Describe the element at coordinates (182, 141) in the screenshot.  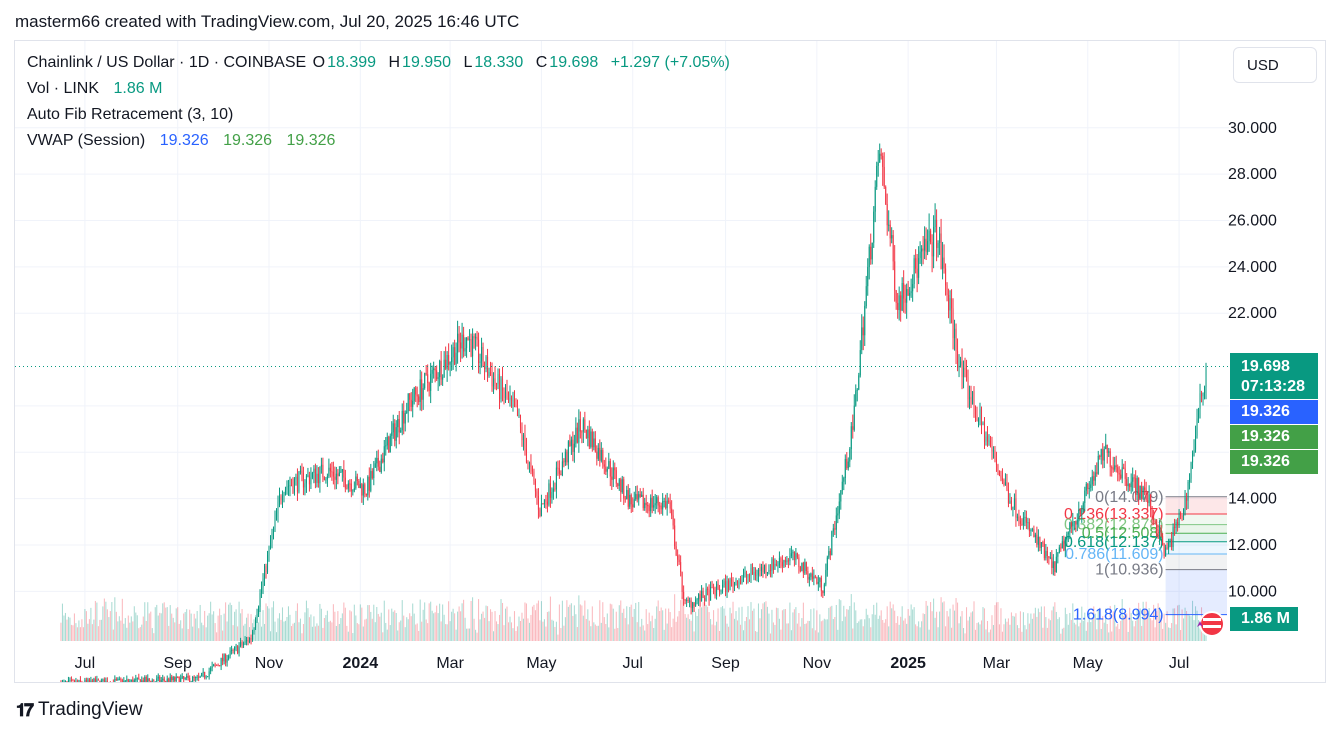
I see `legend-vwap-row: VWAP (Session) 19.326 19.326 19.326` at that location.